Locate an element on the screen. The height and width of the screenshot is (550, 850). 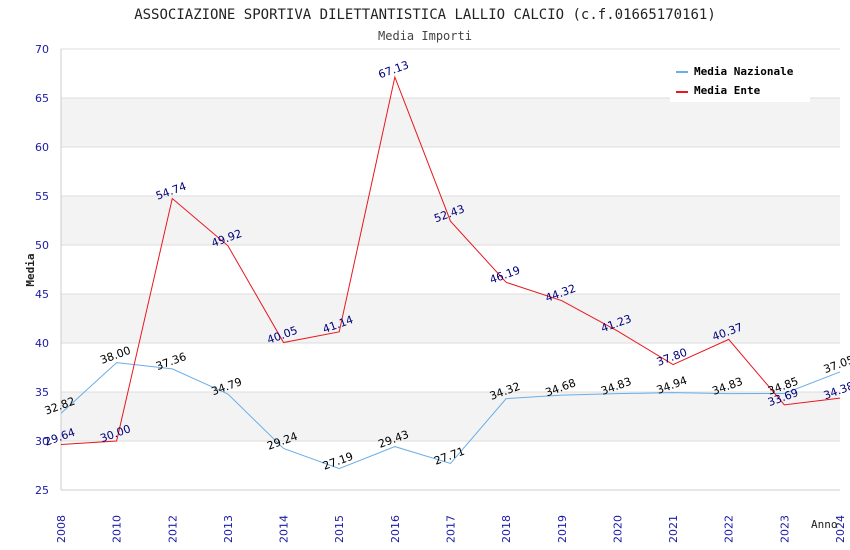
x-tick-label: 2017 is located at coordinates (451, 529).